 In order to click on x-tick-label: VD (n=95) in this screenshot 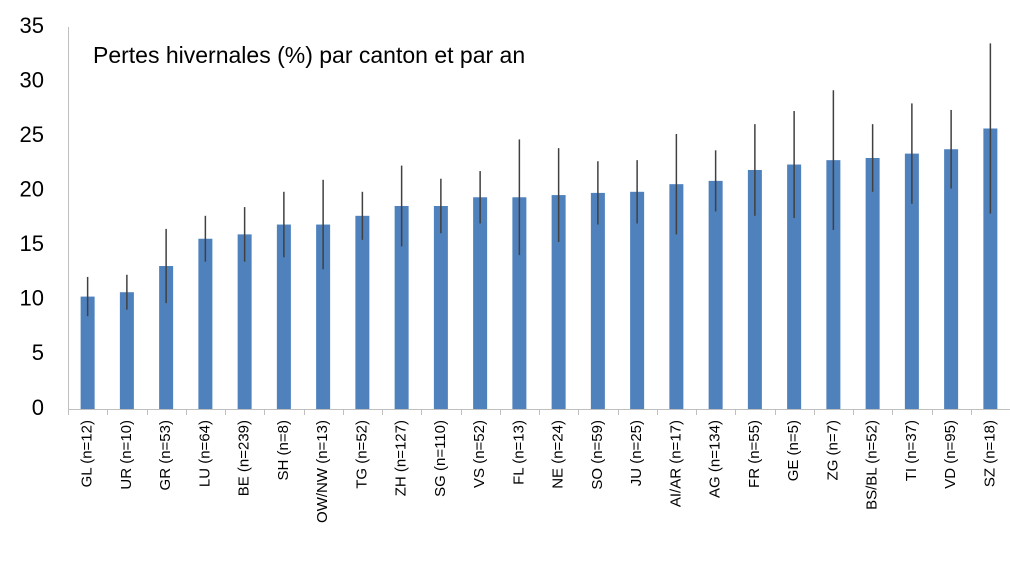, I will do `click(950, 454)`.